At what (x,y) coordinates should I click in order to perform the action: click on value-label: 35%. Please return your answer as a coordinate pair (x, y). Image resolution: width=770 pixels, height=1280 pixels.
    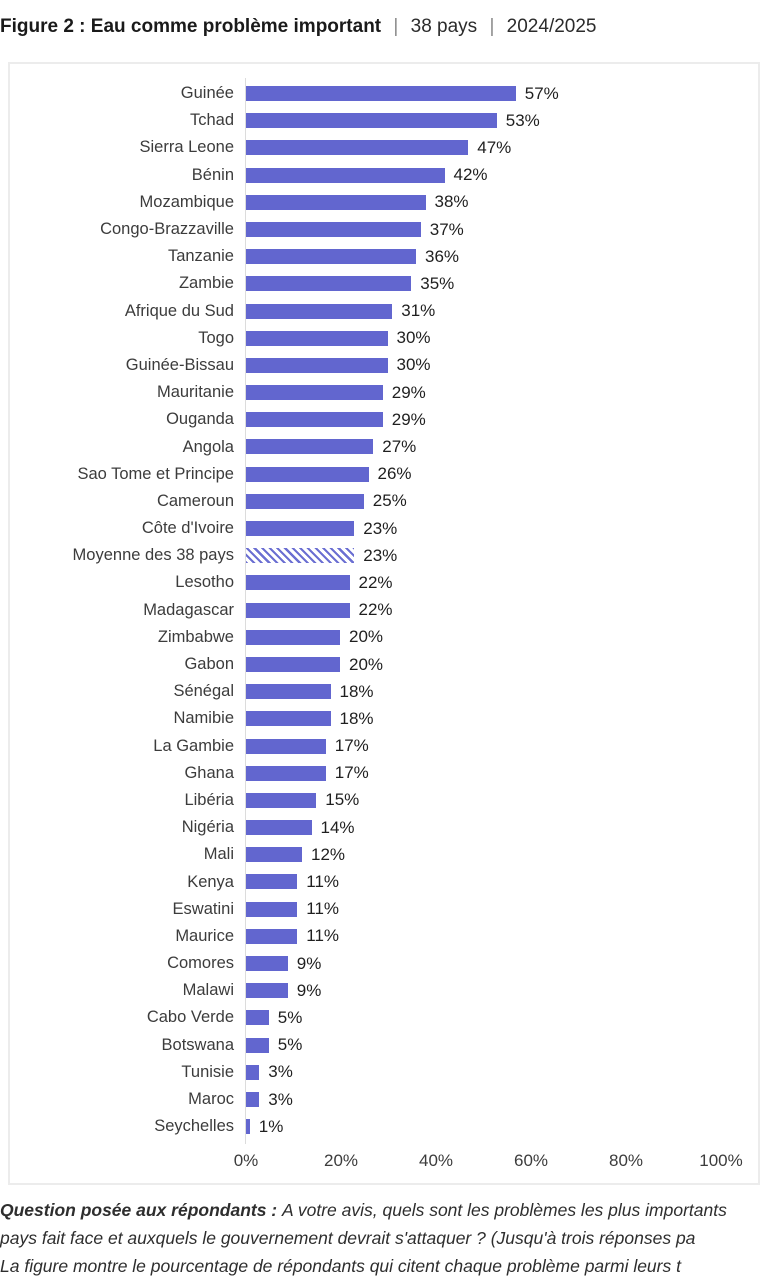
    Looking at the image, I should click on (437, 283).